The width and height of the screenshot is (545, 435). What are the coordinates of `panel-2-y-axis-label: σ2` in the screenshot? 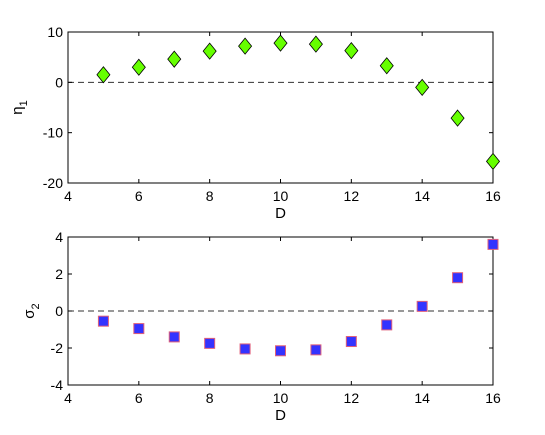 It's located at (31, 310).